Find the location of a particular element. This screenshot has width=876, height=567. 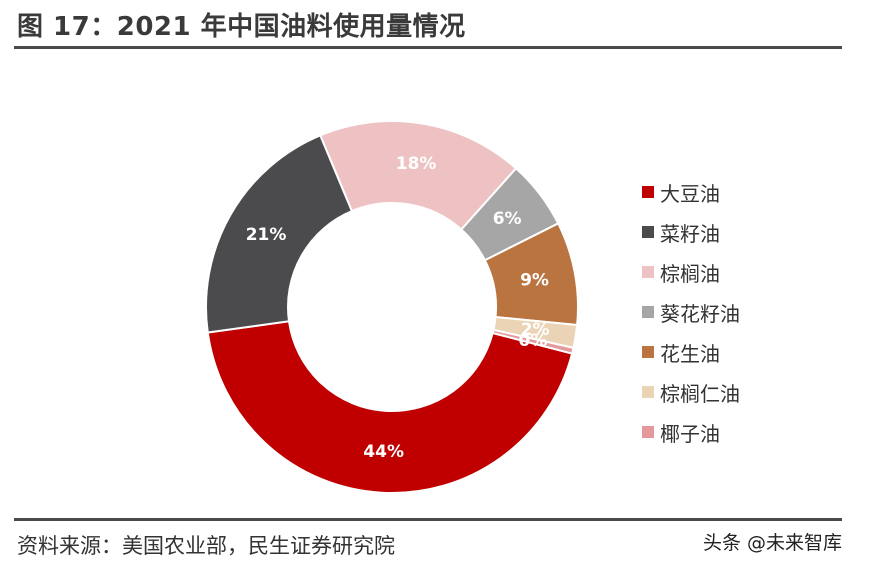

title-divider is located at coordinates (428, 47).